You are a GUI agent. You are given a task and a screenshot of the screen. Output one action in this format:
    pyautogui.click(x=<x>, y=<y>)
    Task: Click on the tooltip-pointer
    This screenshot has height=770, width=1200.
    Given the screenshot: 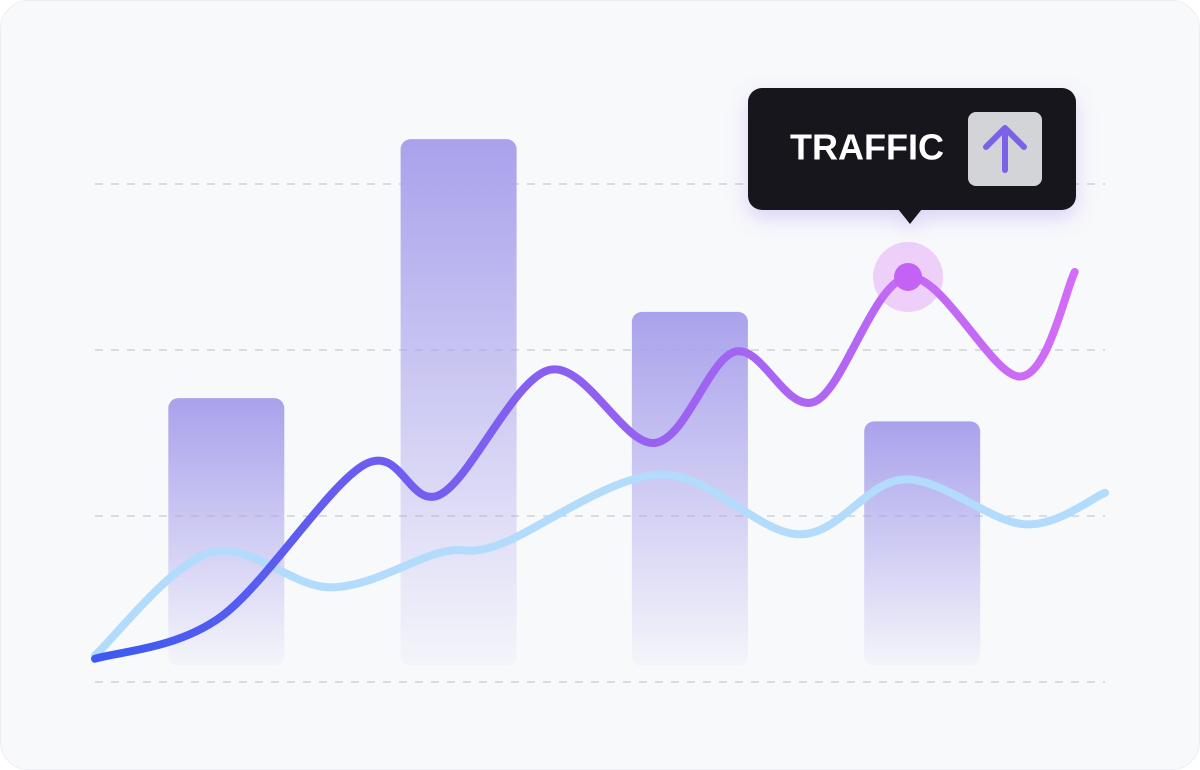 What is the action you would take?
    pyautogui.click(x=910, y=216)
    